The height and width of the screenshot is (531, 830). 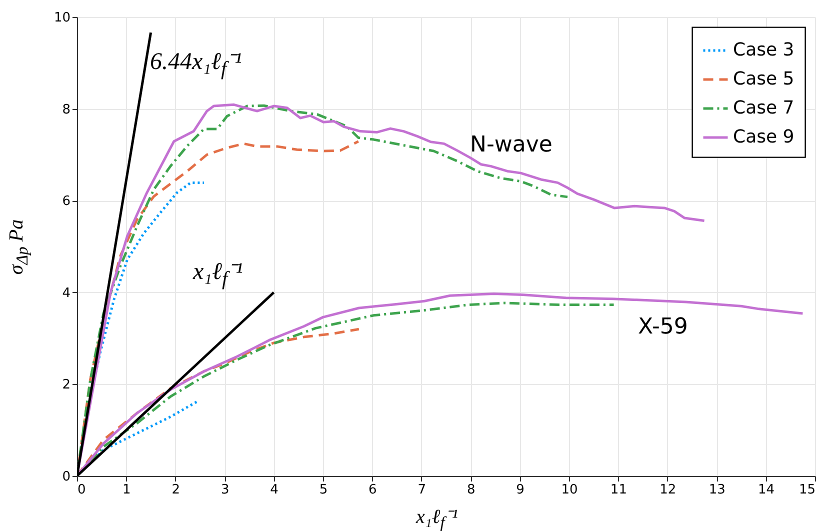 I want to click on annotation: N-wave, so click(x=511, y=145).